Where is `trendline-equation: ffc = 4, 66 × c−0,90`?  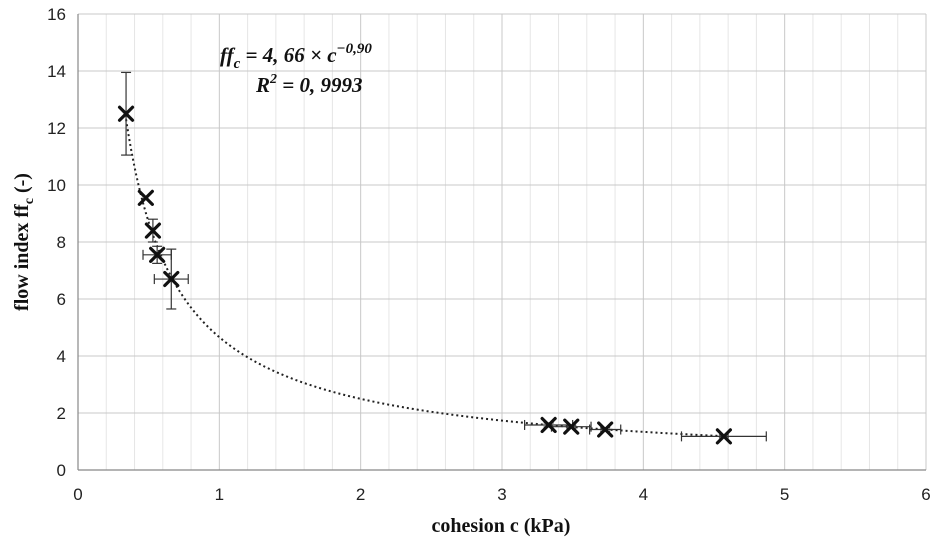 trendline-equation: ffc = 4, 66 × c−0,90 is located at coordinates (296, 56).